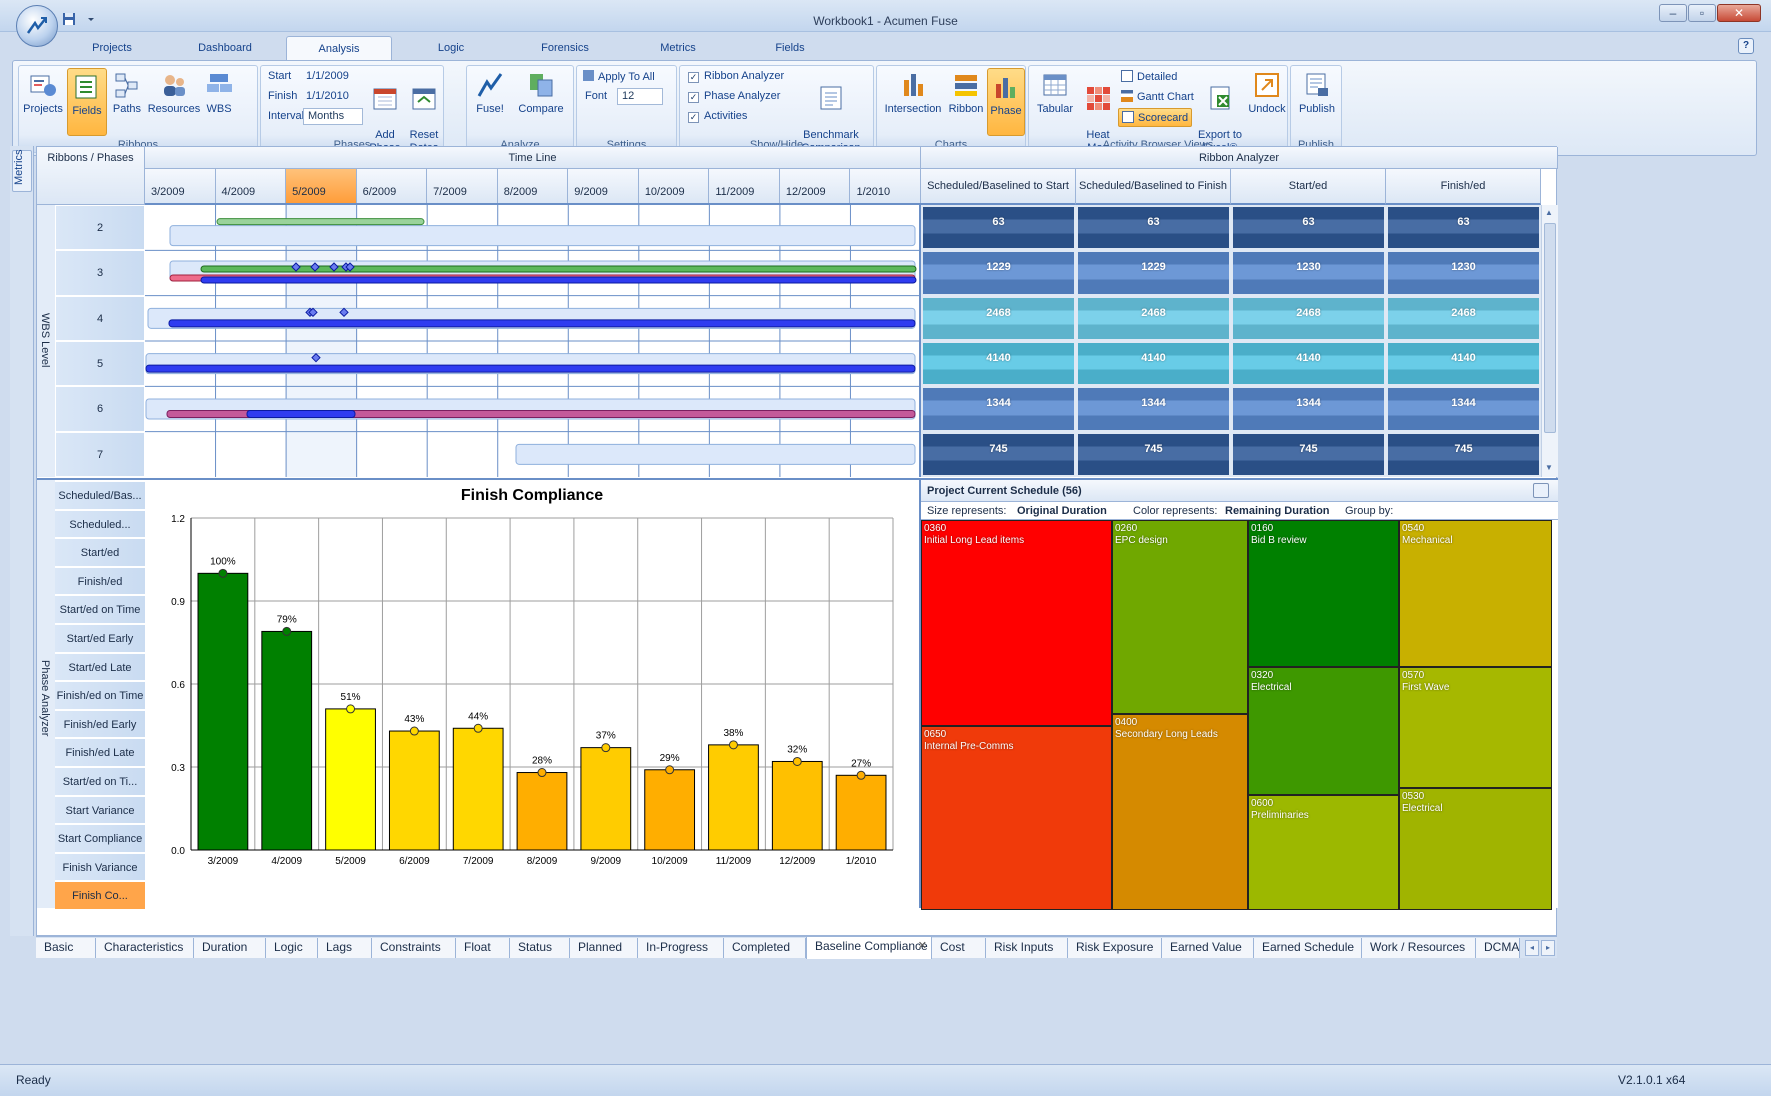 The image size is (1771, 1096). What do you see at coordinates (1016, 818) in the screenshot?
I see `treemap-cell: 0650 Internal Pre-Comms` at bounding box center [1016, 818].